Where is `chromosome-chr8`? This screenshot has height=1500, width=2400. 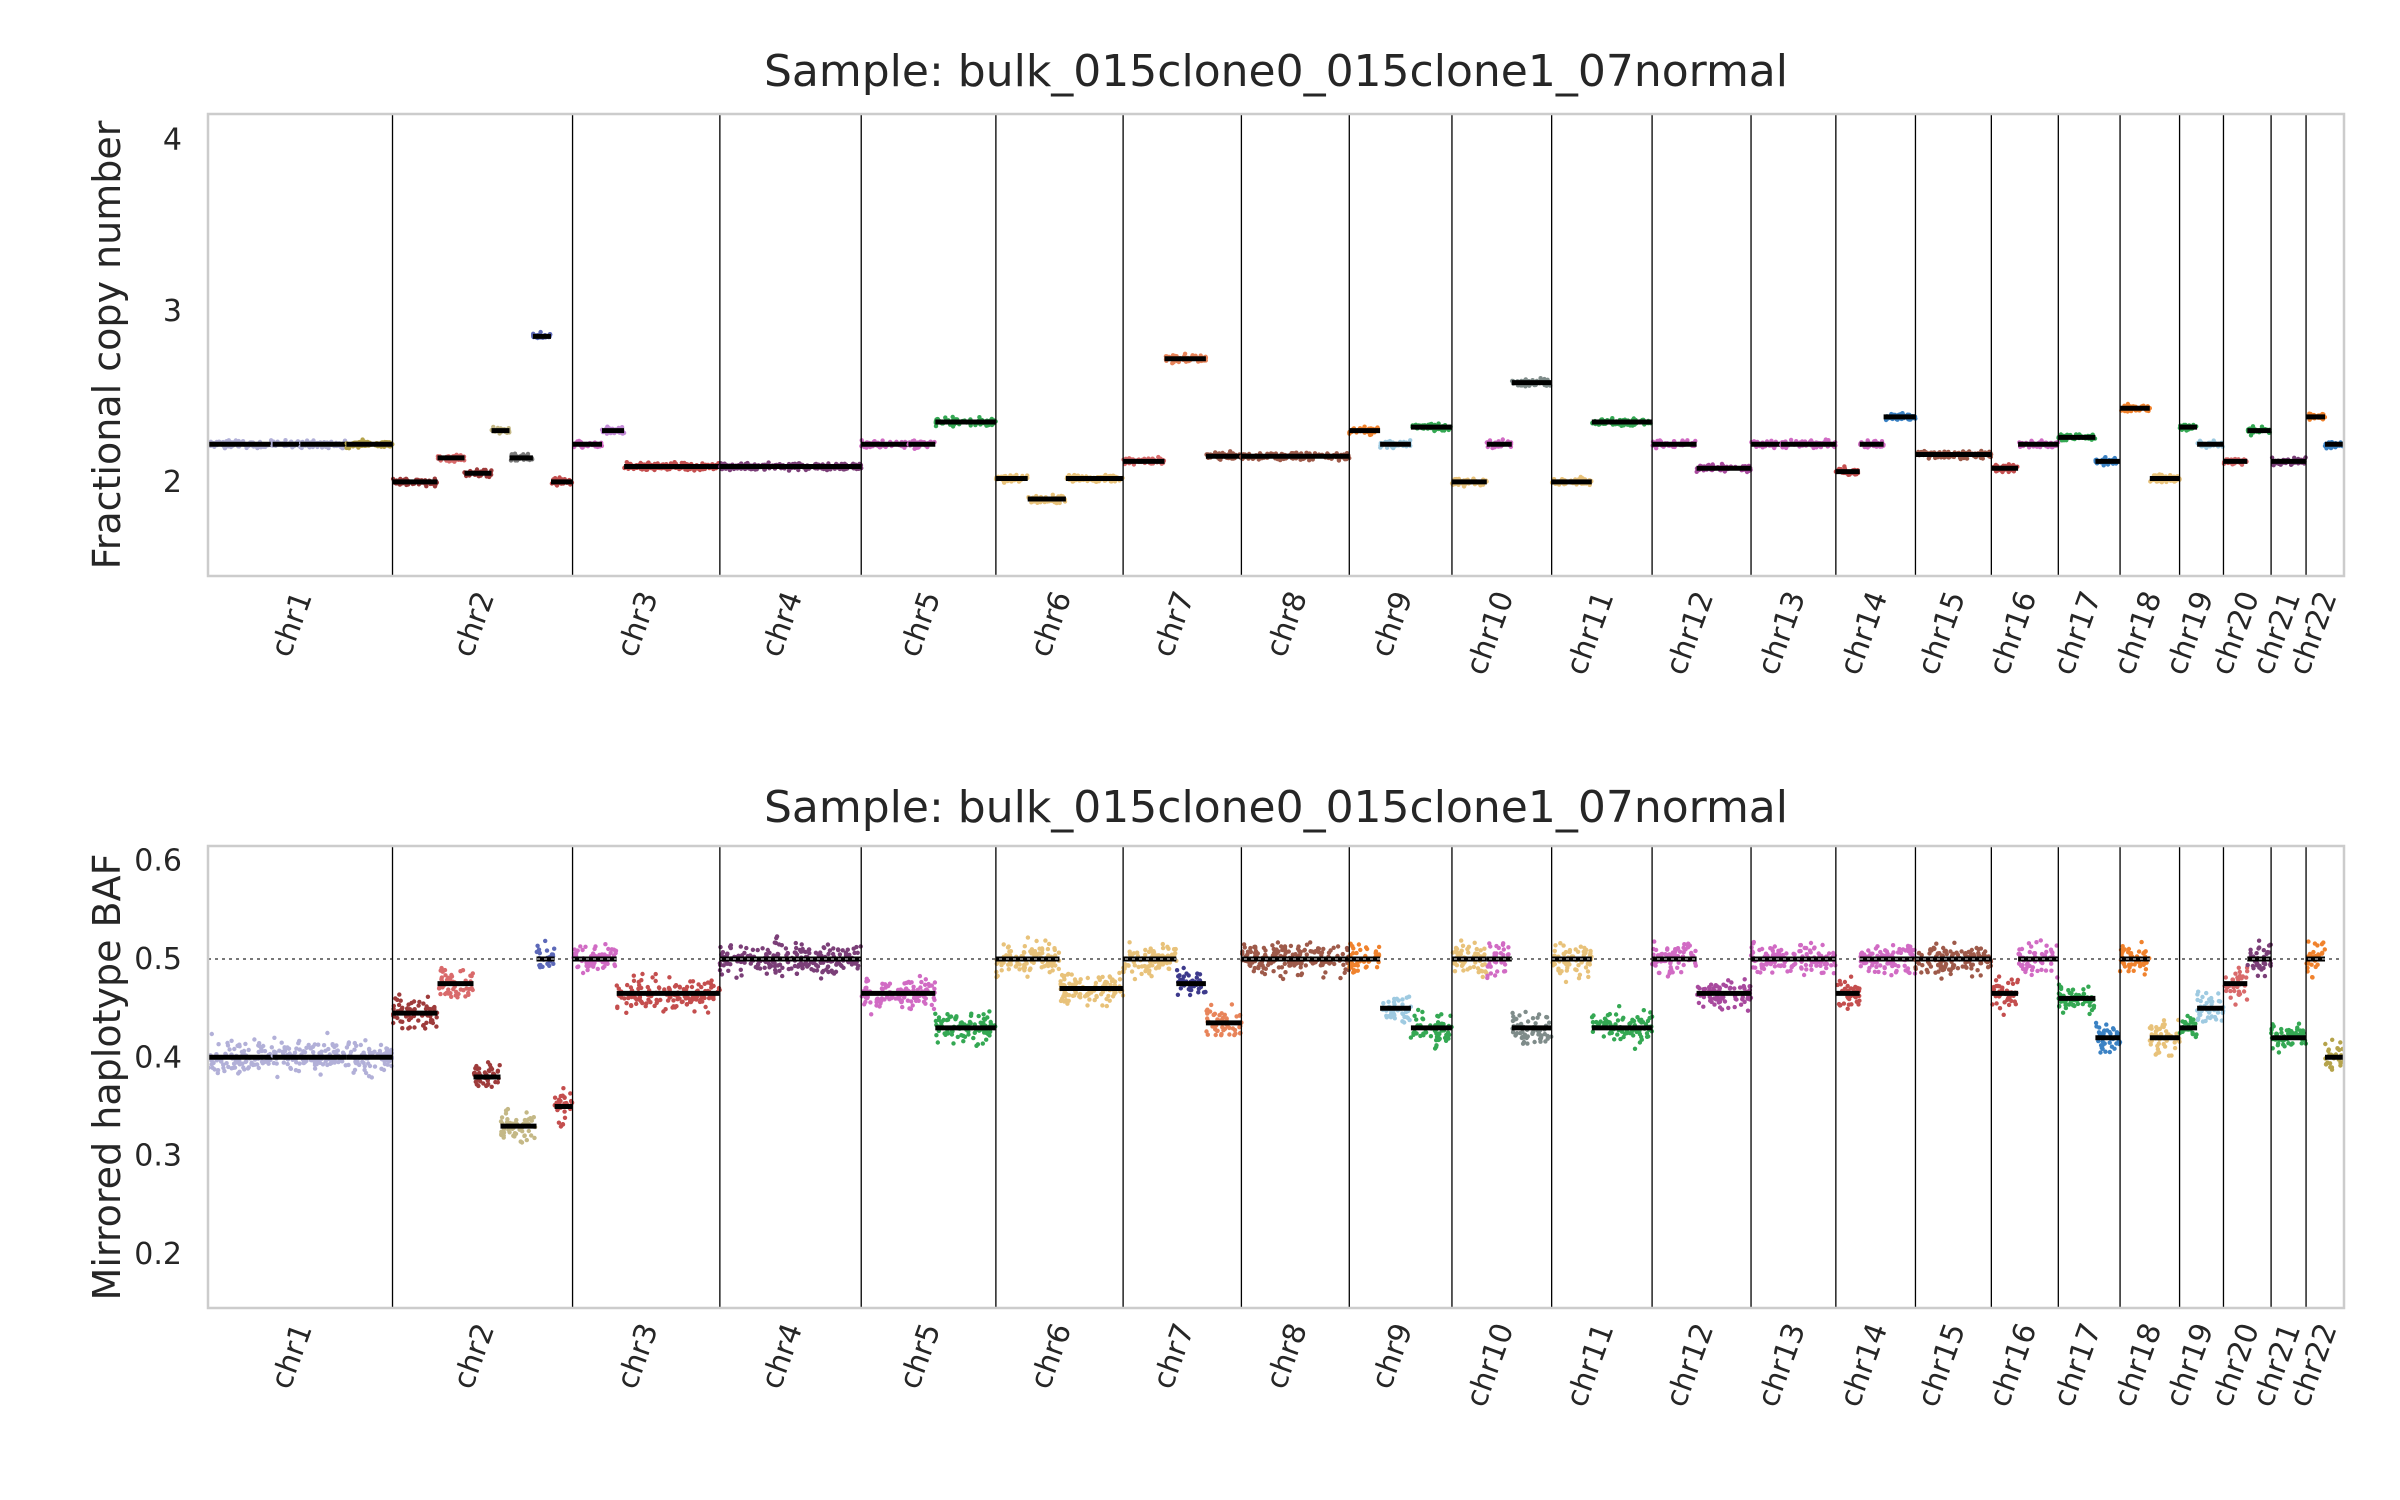 chromosome-chr8 is located at coordinates (1295, 456).